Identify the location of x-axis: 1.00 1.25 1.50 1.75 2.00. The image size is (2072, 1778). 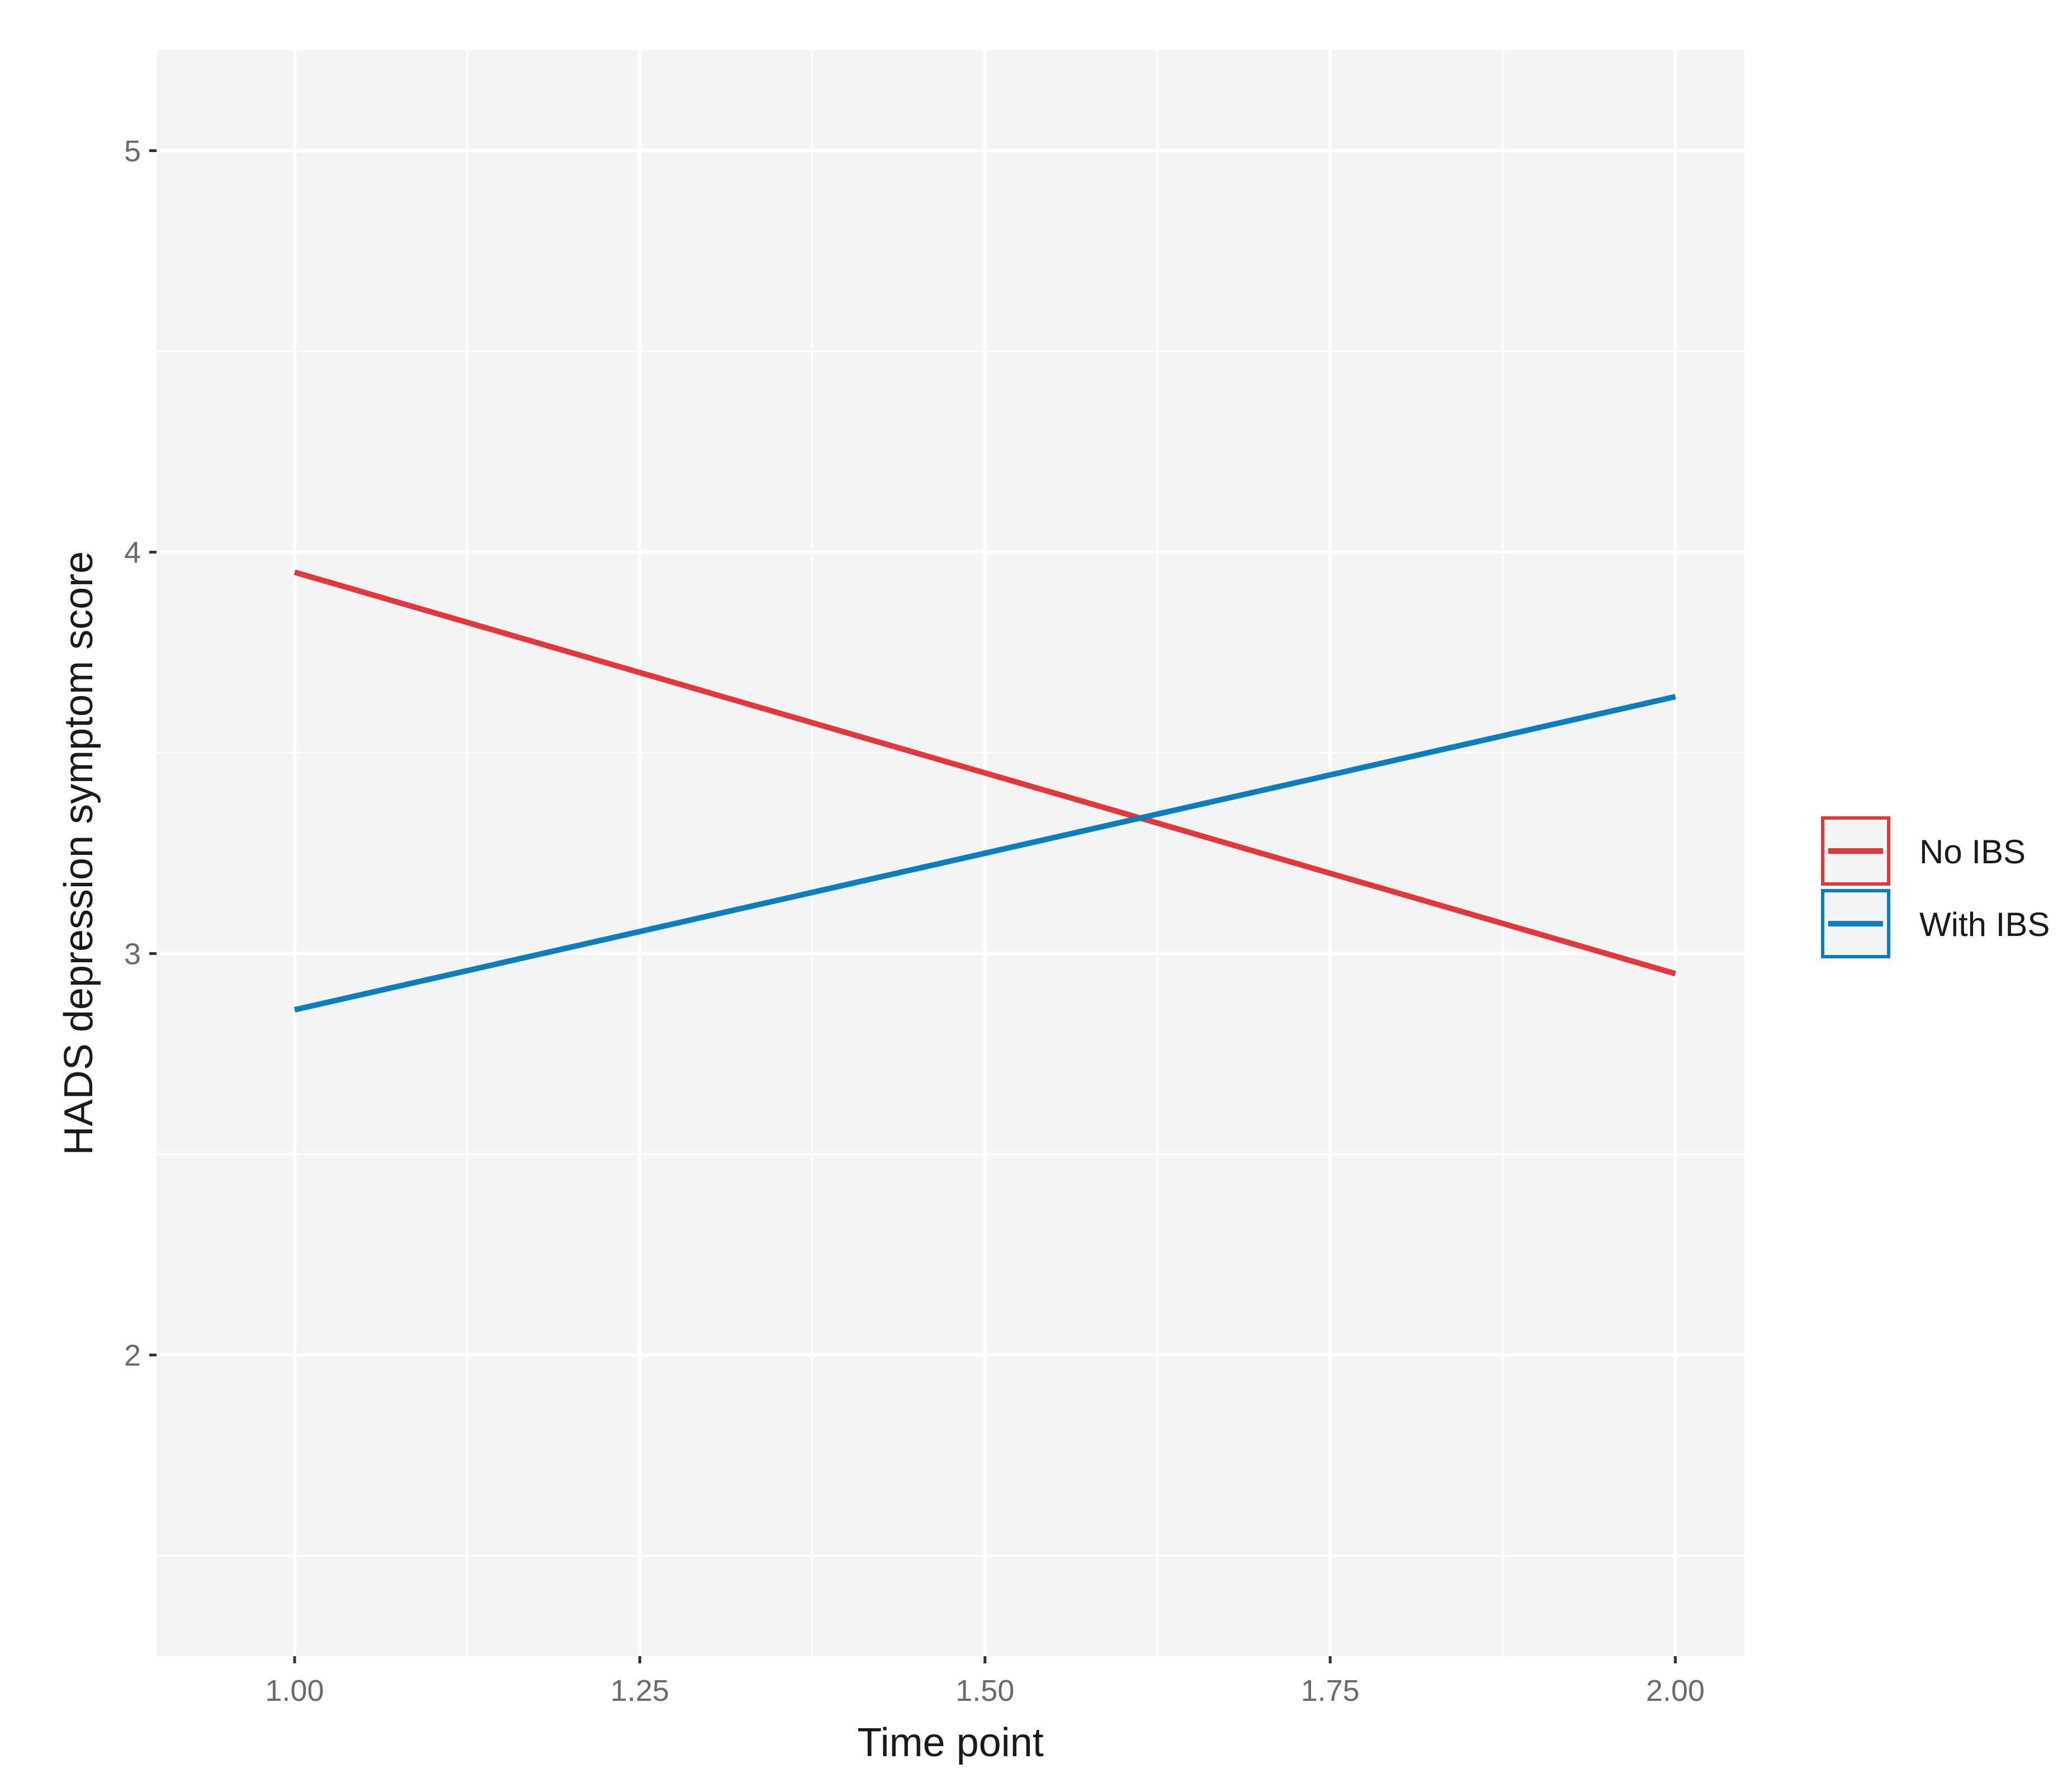
(985, 1682).